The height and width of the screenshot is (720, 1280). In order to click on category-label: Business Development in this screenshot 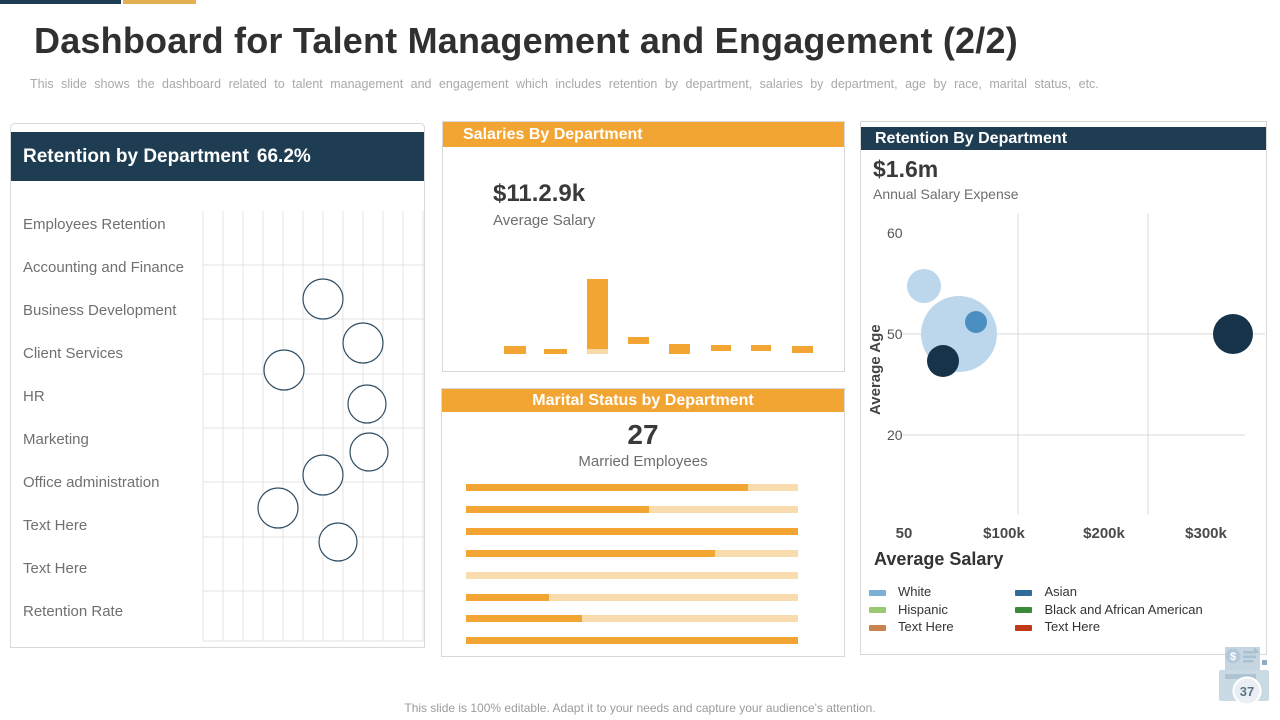, I will do `click(100, 310)`.